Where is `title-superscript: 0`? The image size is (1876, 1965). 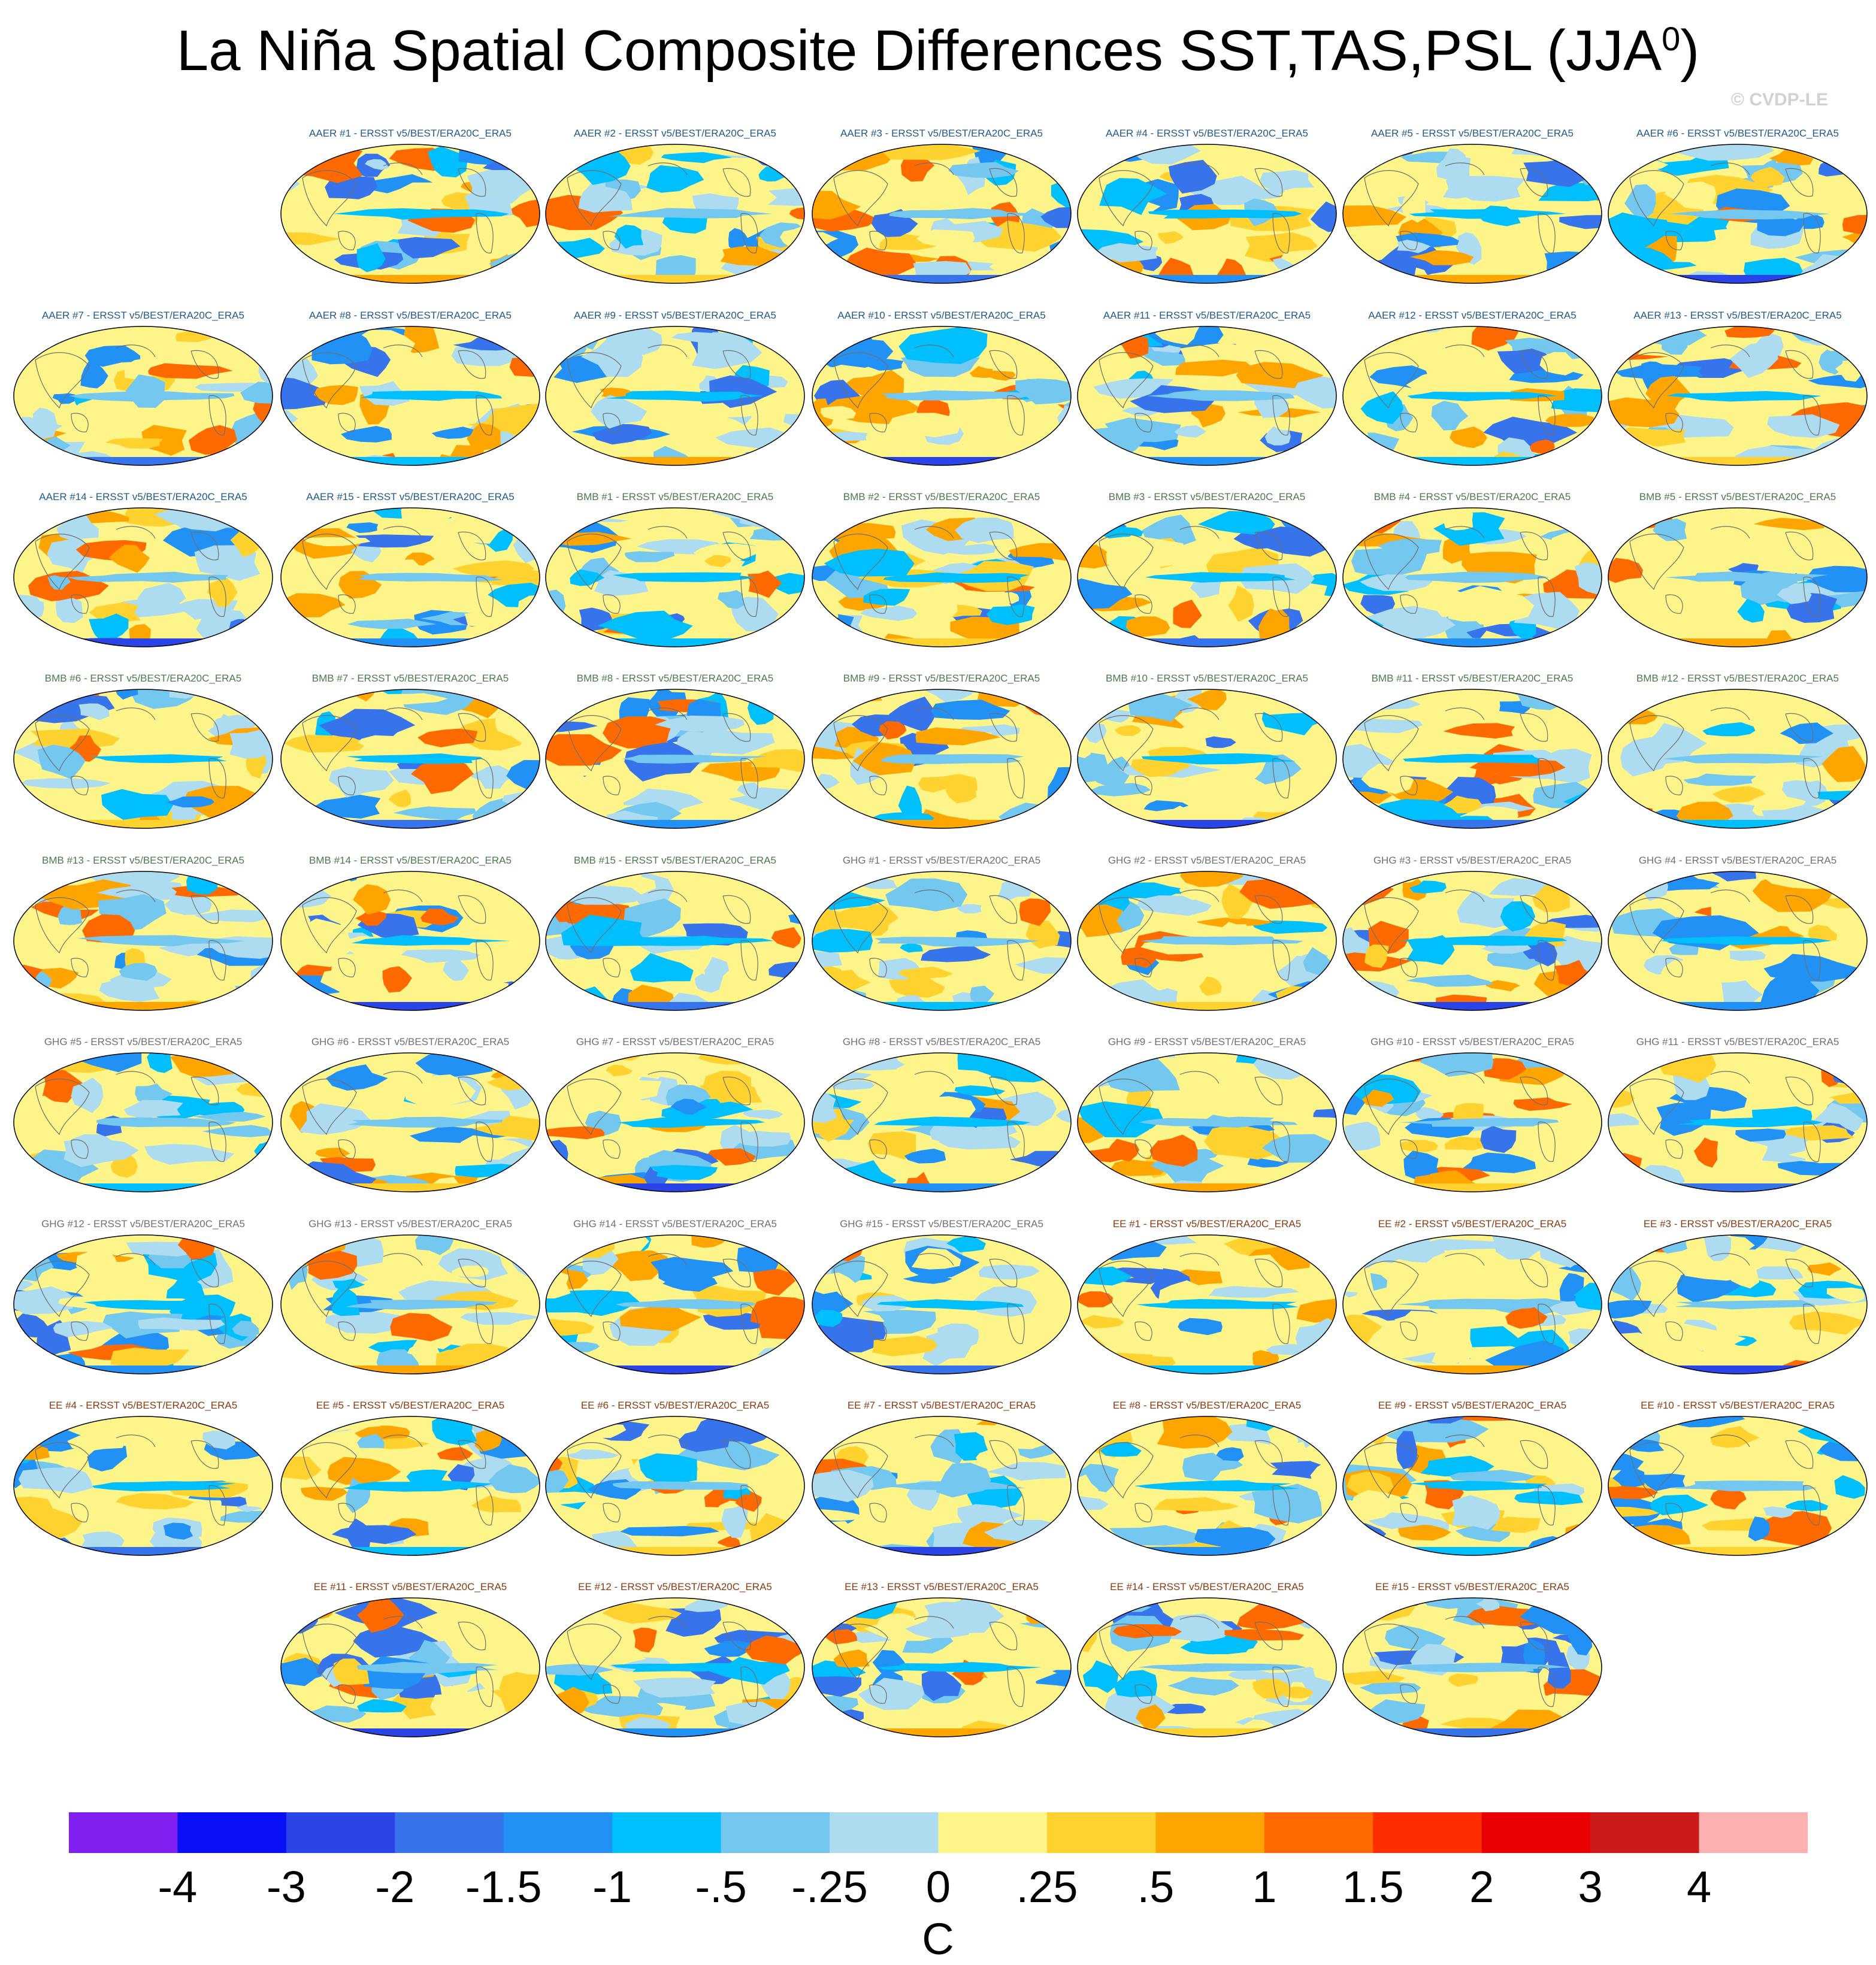 title-superscript: 0 is located at coordinates (1671, 38).